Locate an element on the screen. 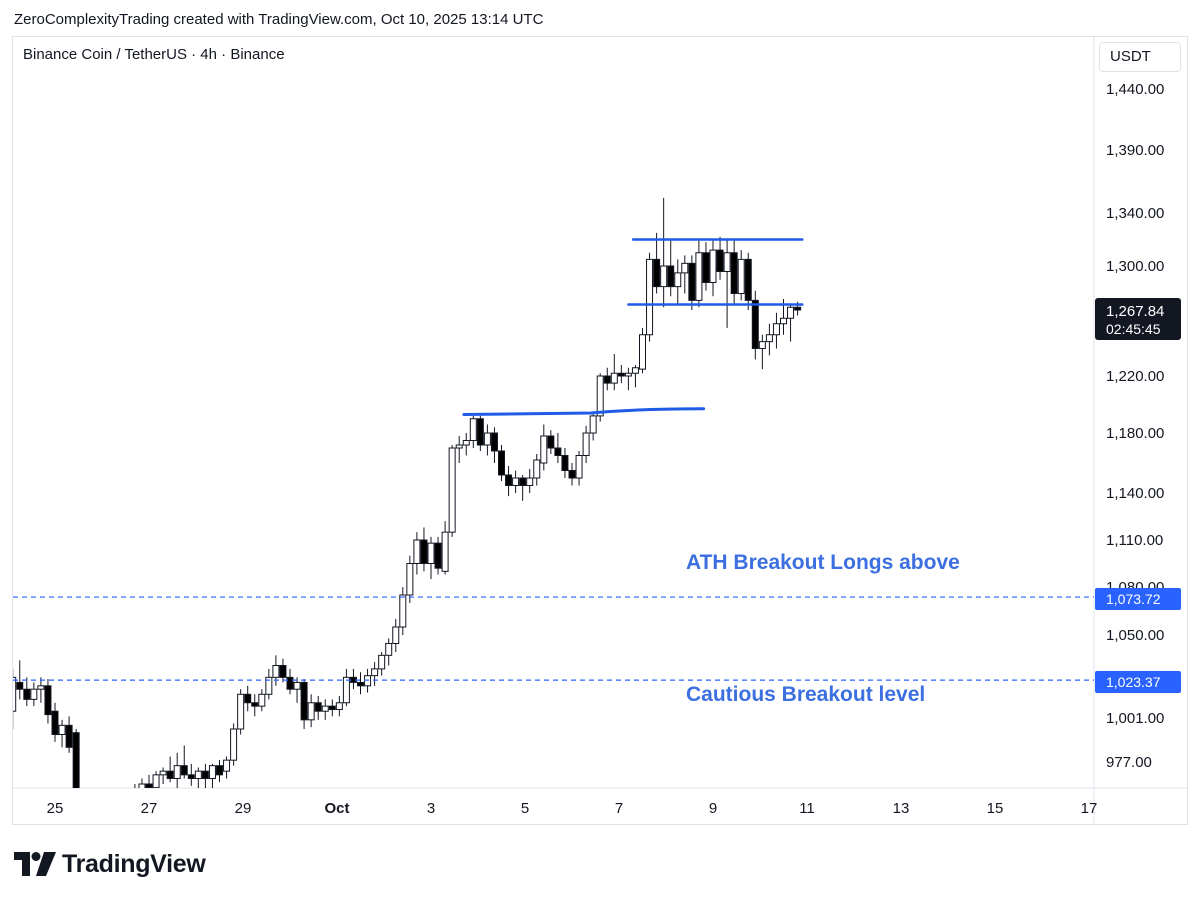 The width and height of the screenshot is (1200, 902). current-price-label-bg is located at coordinates (1138, 319).